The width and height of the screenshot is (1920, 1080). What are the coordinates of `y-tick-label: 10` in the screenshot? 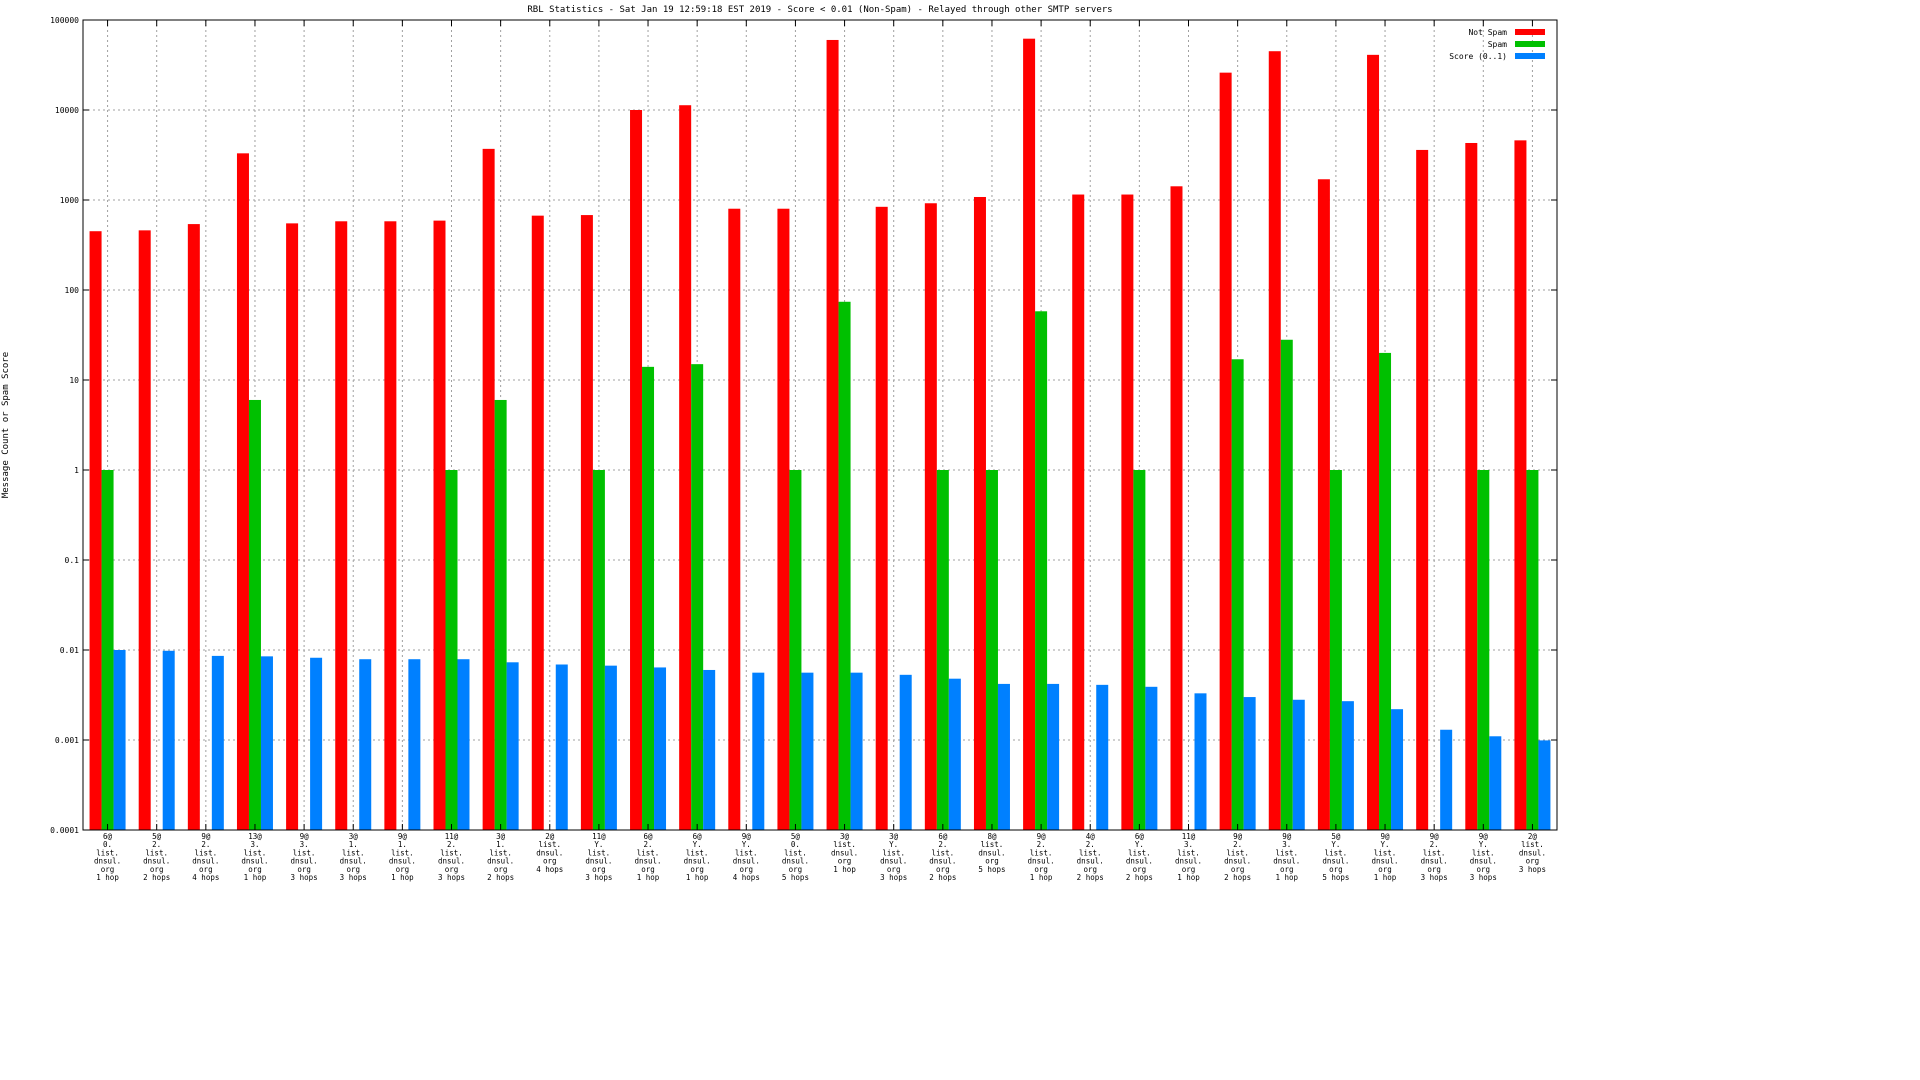 It's located at (74, 380).